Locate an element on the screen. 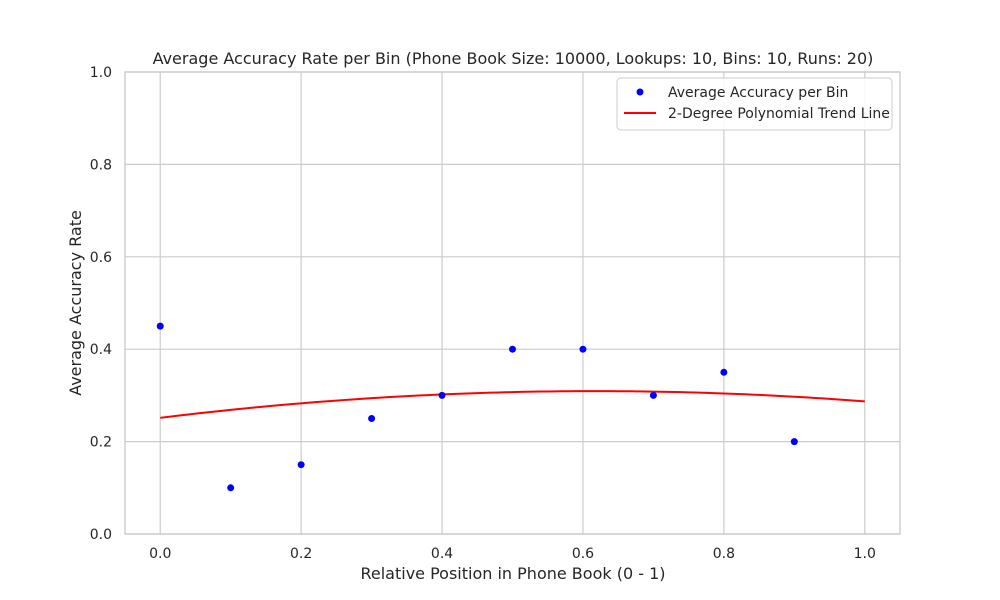 This screenshot has width=1000, height=600. y-tick-label: 0.2 is located at coordinates (101, 443).